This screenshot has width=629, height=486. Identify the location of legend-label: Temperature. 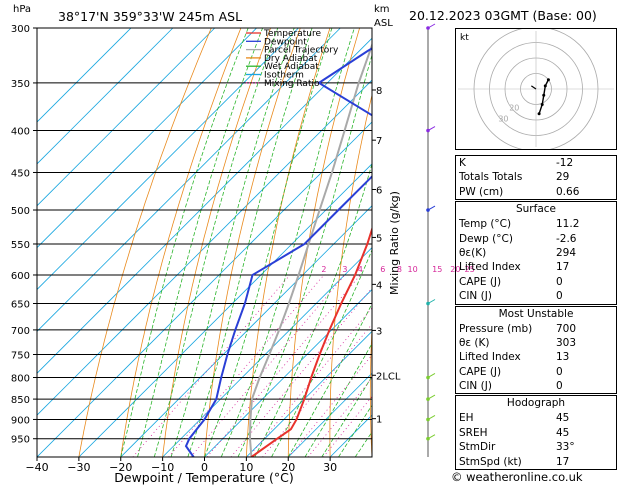
(292, 34).